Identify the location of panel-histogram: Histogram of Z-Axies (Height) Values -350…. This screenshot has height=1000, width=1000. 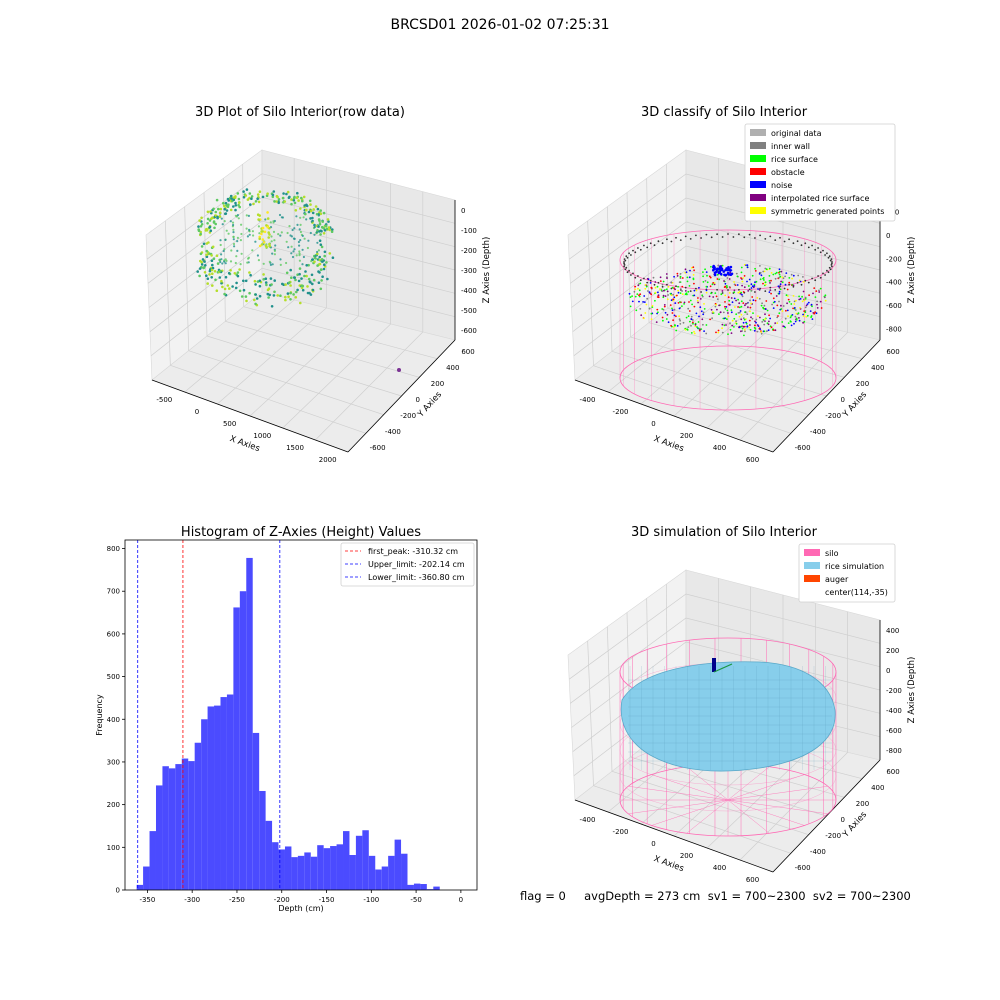
(286, 719).